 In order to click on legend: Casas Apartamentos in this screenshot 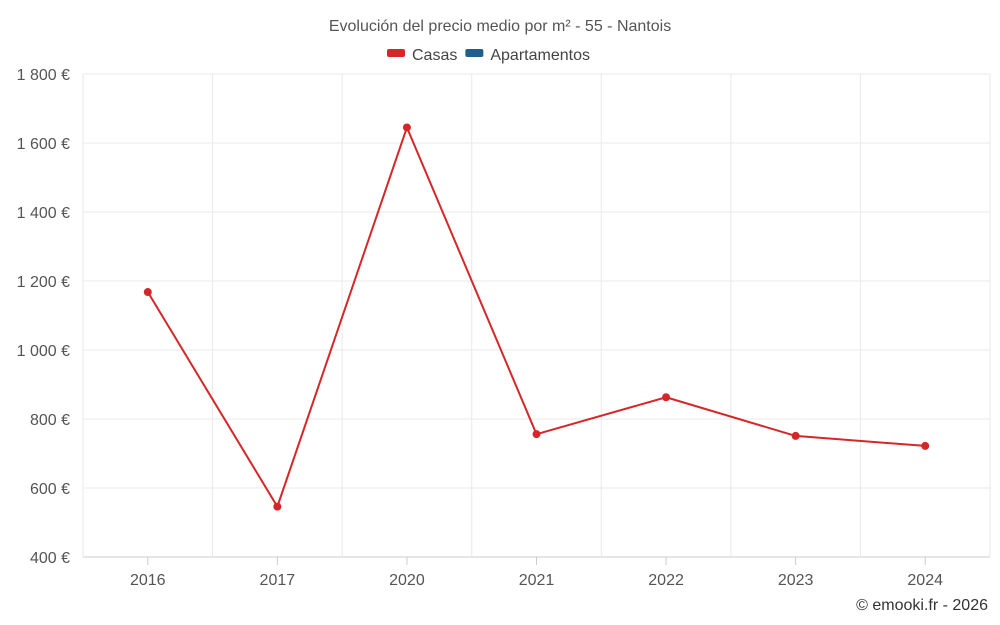, I will do `click(488, 55)`.